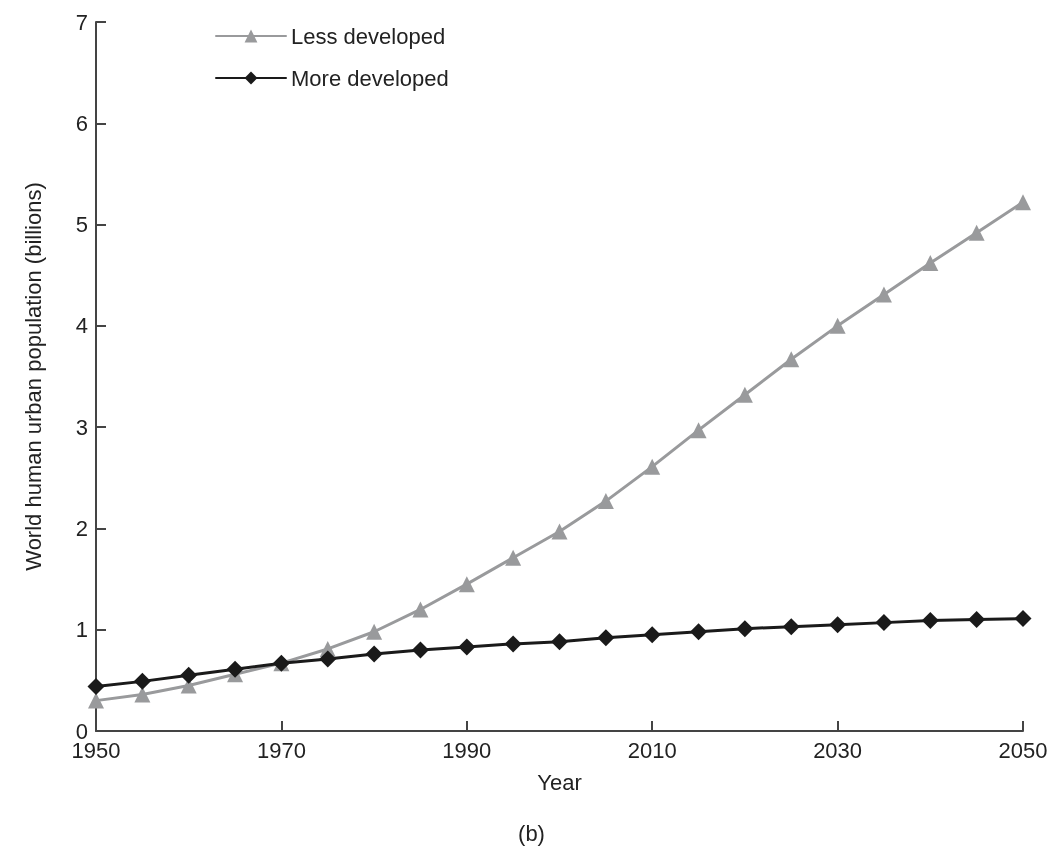 The width and height of the screenshot is (1063, 856). What do you see at coordinates (559, 782) in the screenshot?
I see `x-axis-title: Year` at bounding box center [559, 782].